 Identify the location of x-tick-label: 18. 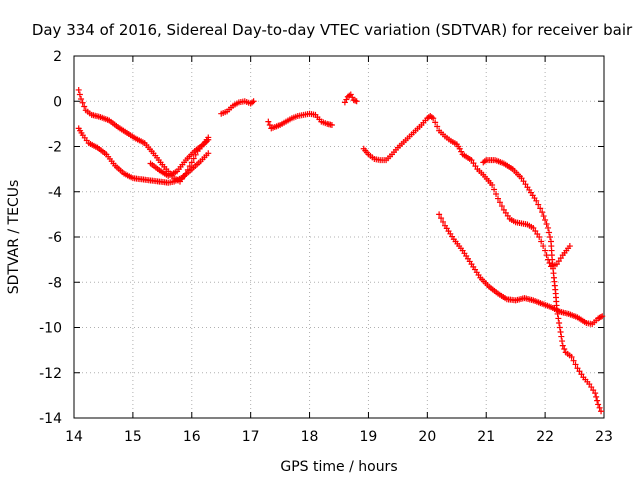
(310, 437).